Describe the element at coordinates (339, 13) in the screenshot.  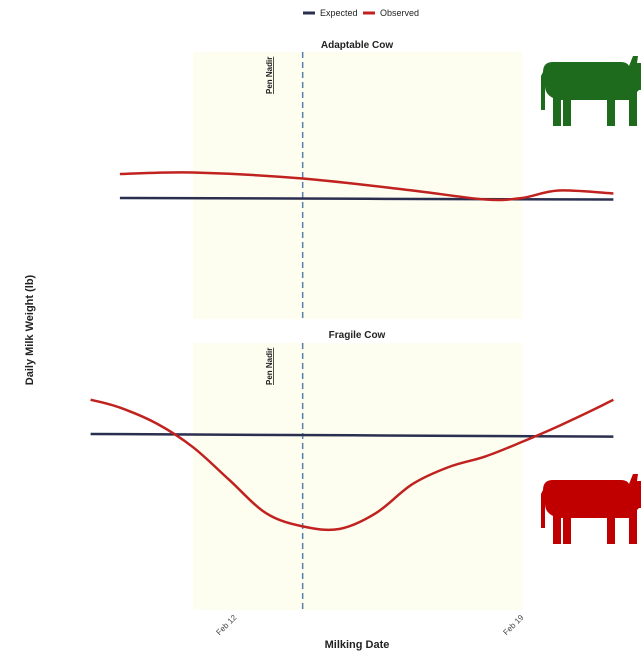
I see `legend-label-expected: Expected` at that location.